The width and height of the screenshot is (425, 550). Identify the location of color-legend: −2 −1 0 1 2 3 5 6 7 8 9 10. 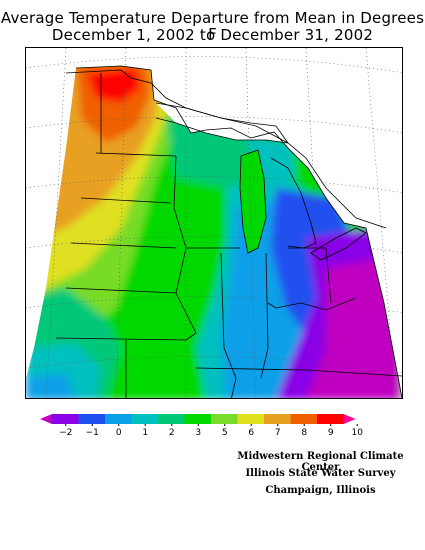
(212, 428).